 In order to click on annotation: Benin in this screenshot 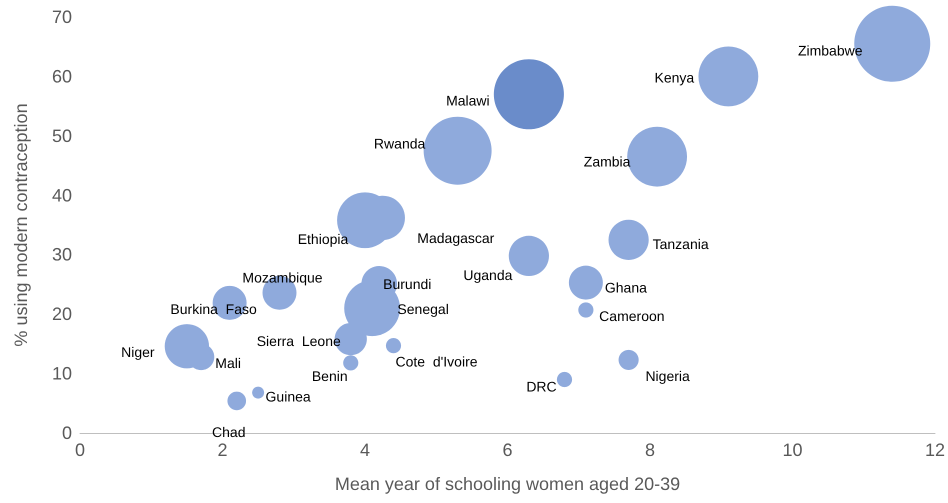, I will do `click(330, 376)`.